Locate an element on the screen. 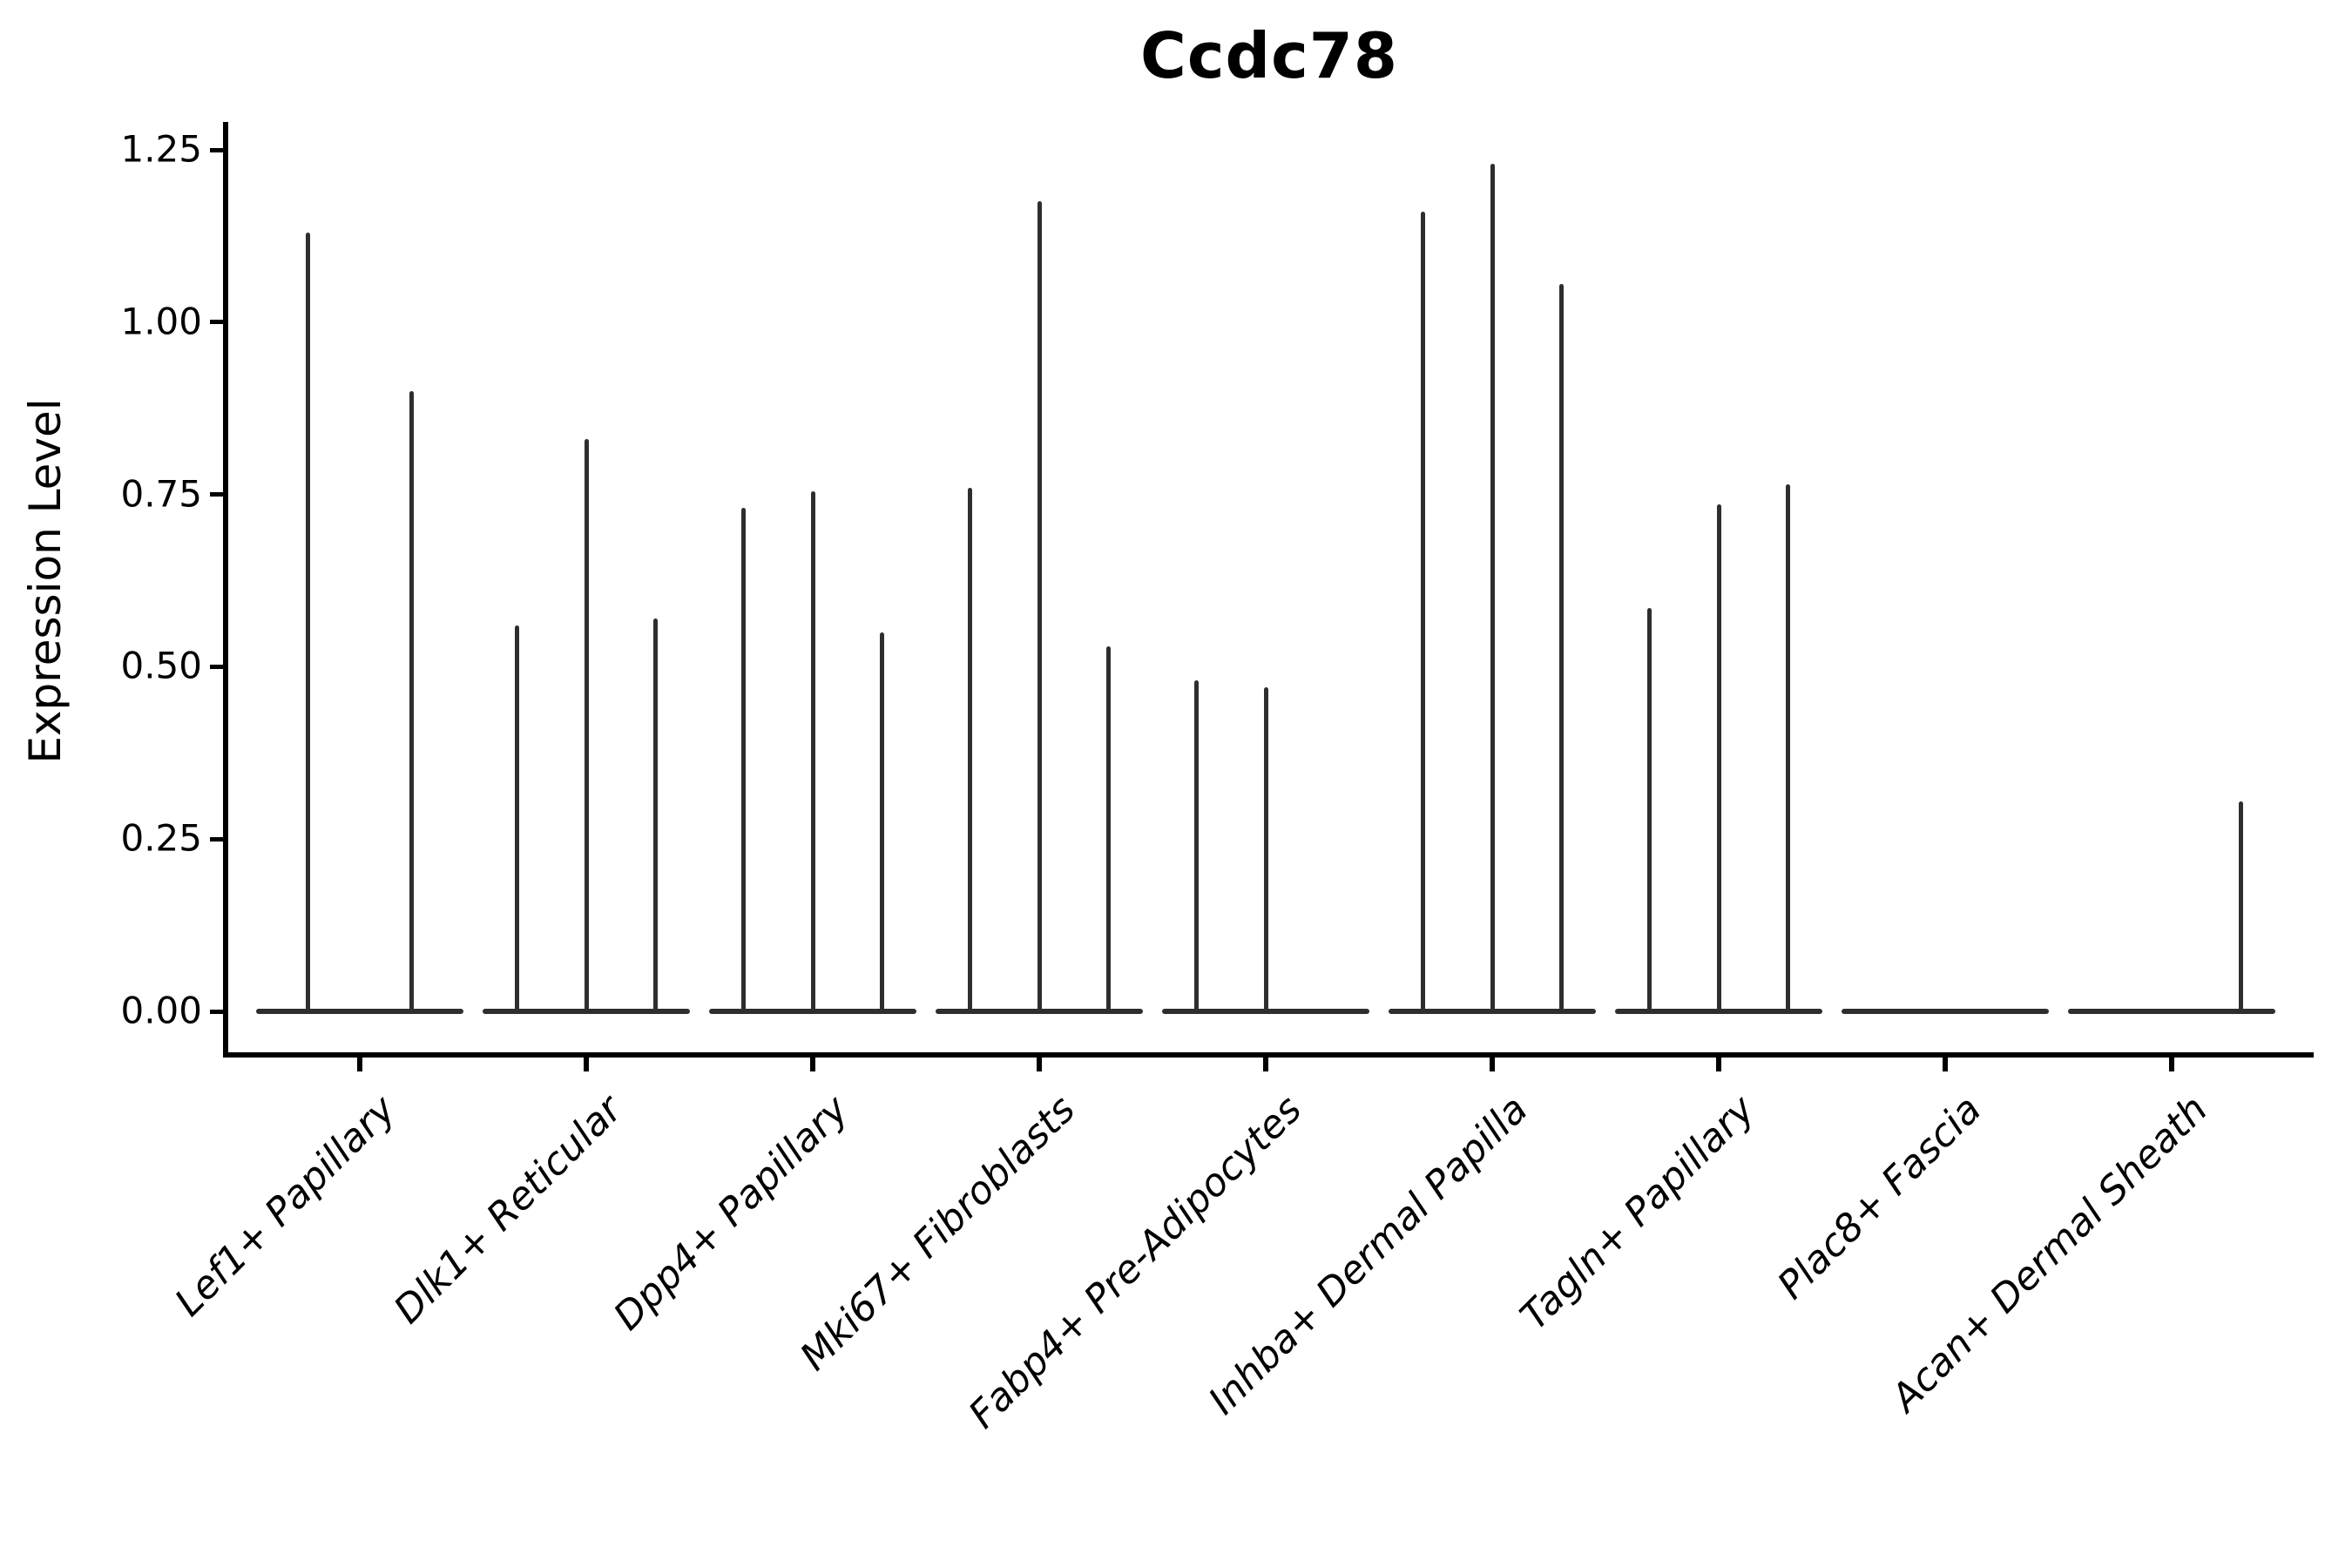 This screenshot has height=1568, width=2352. x-tick-label: Lef1+ Papillary is located at coordinates (285, 1206).